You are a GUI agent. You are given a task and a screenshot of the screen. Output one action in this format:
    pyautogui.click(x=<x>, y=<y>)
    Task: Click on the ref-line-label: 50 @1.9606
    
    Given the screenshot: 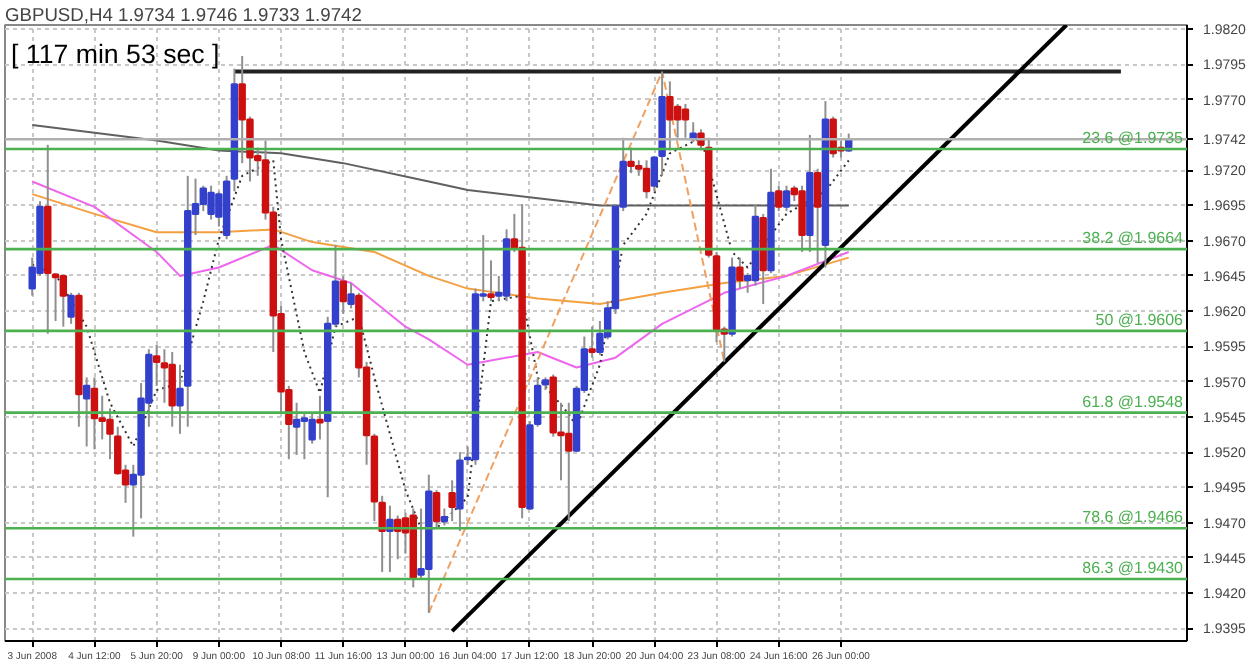 What is the action you would take?
    pyautogui.click(x=1140, y=319)
    